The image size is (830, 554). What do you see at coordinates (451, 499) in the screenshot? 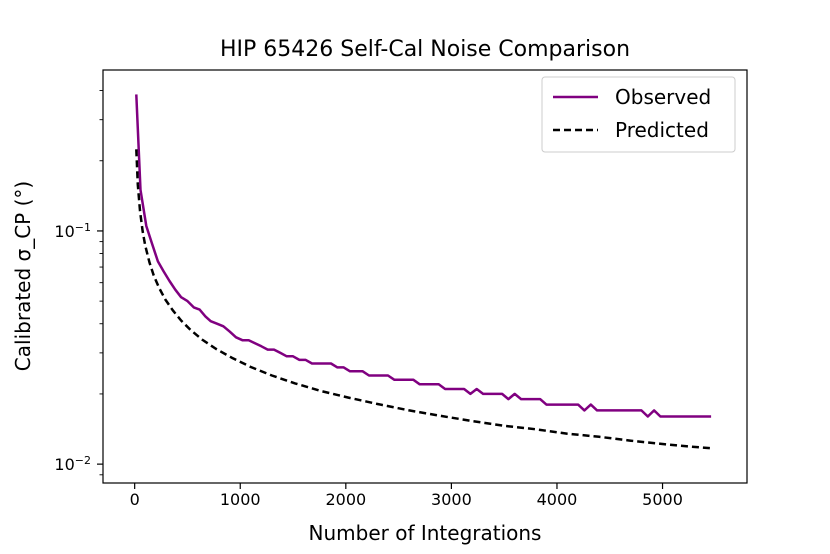
I see `x-tick-label: 3000` at bounding box center [451, 499].